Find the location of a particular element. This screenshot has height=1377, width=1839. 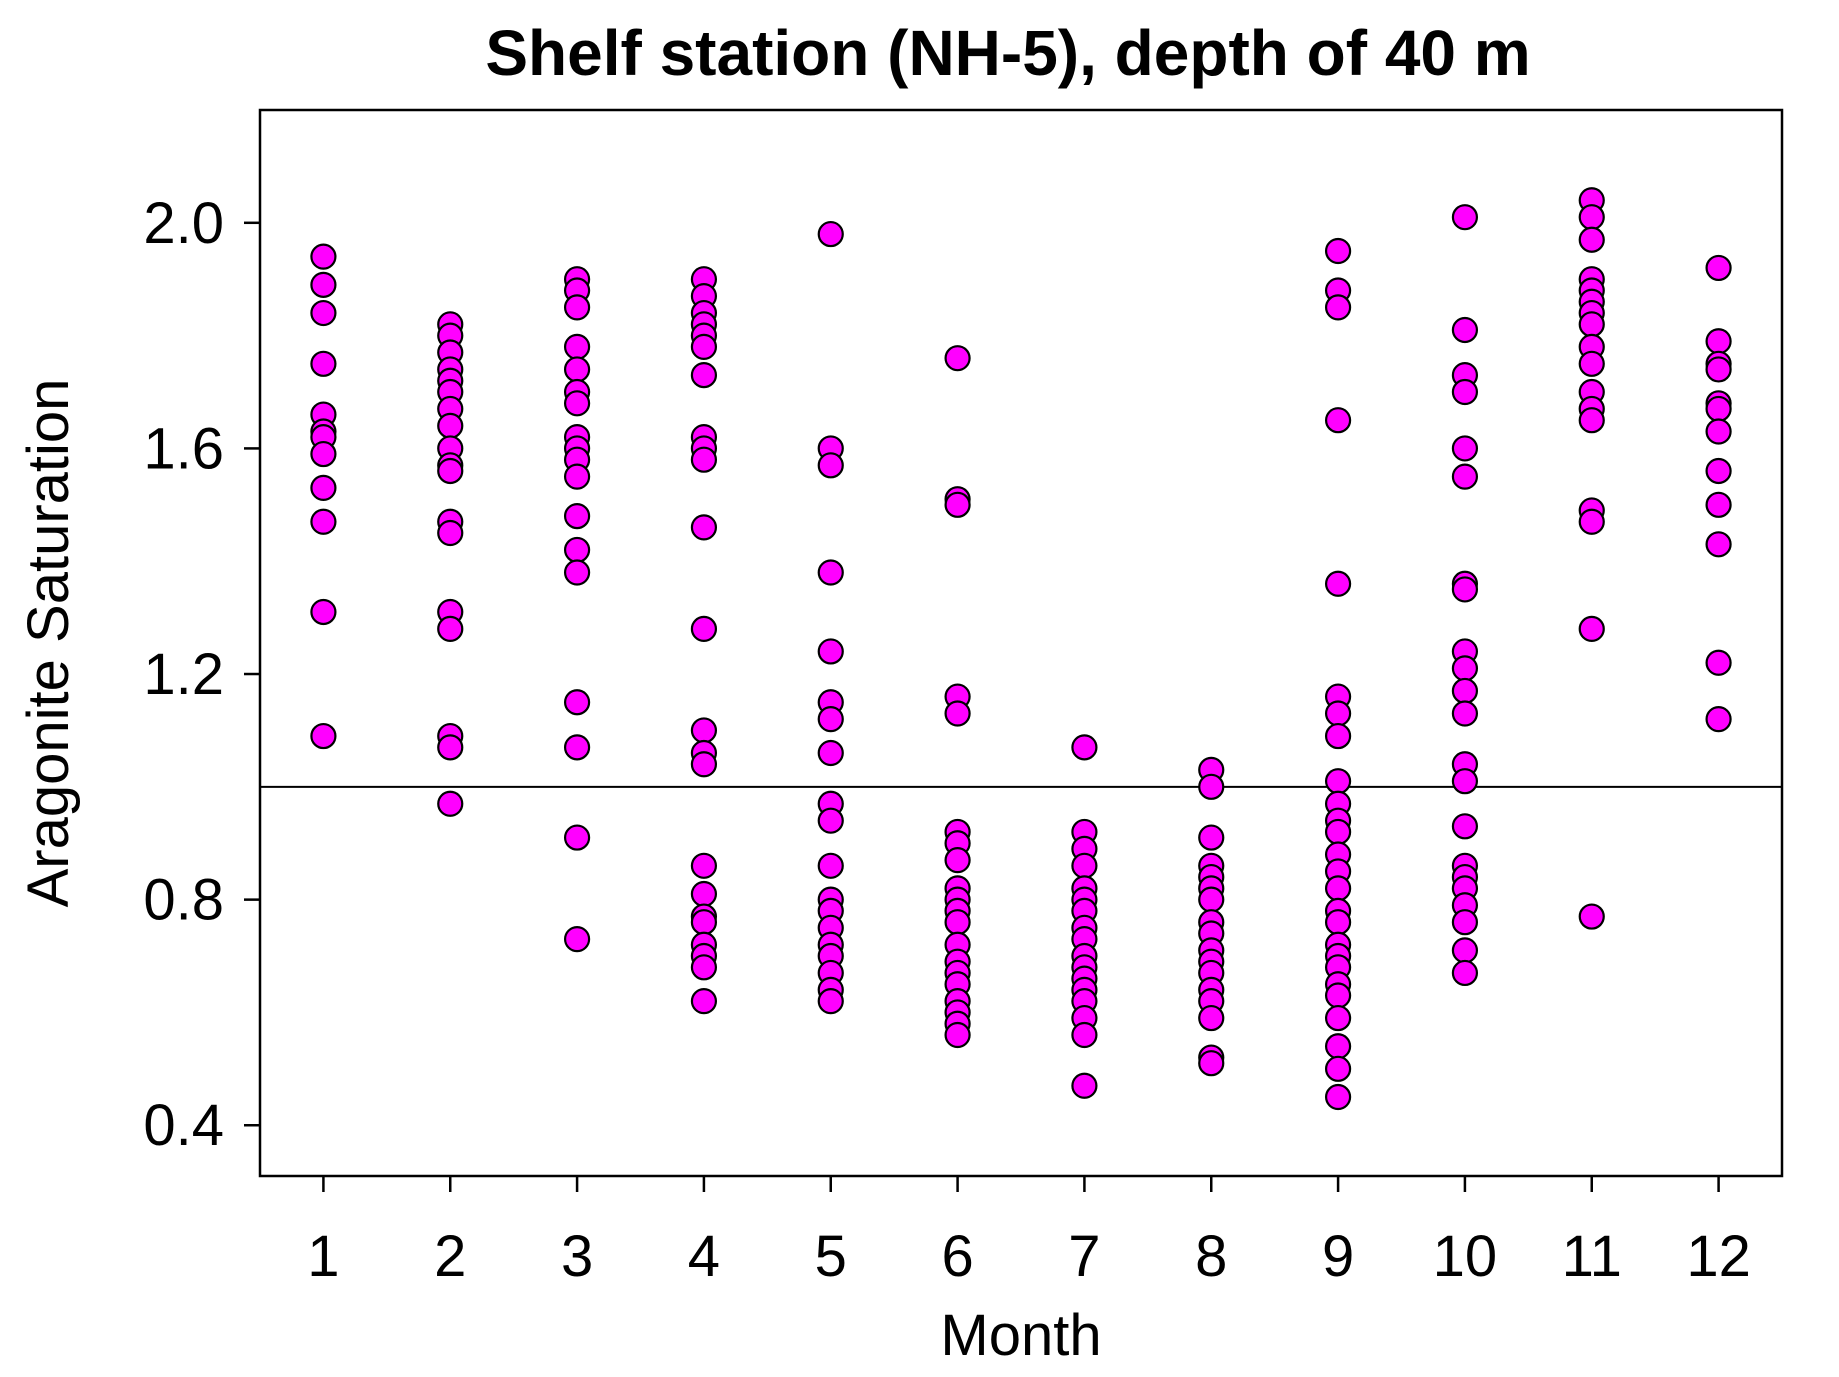

x-tick-label: 7 is located at coordinates (1084, 1256).